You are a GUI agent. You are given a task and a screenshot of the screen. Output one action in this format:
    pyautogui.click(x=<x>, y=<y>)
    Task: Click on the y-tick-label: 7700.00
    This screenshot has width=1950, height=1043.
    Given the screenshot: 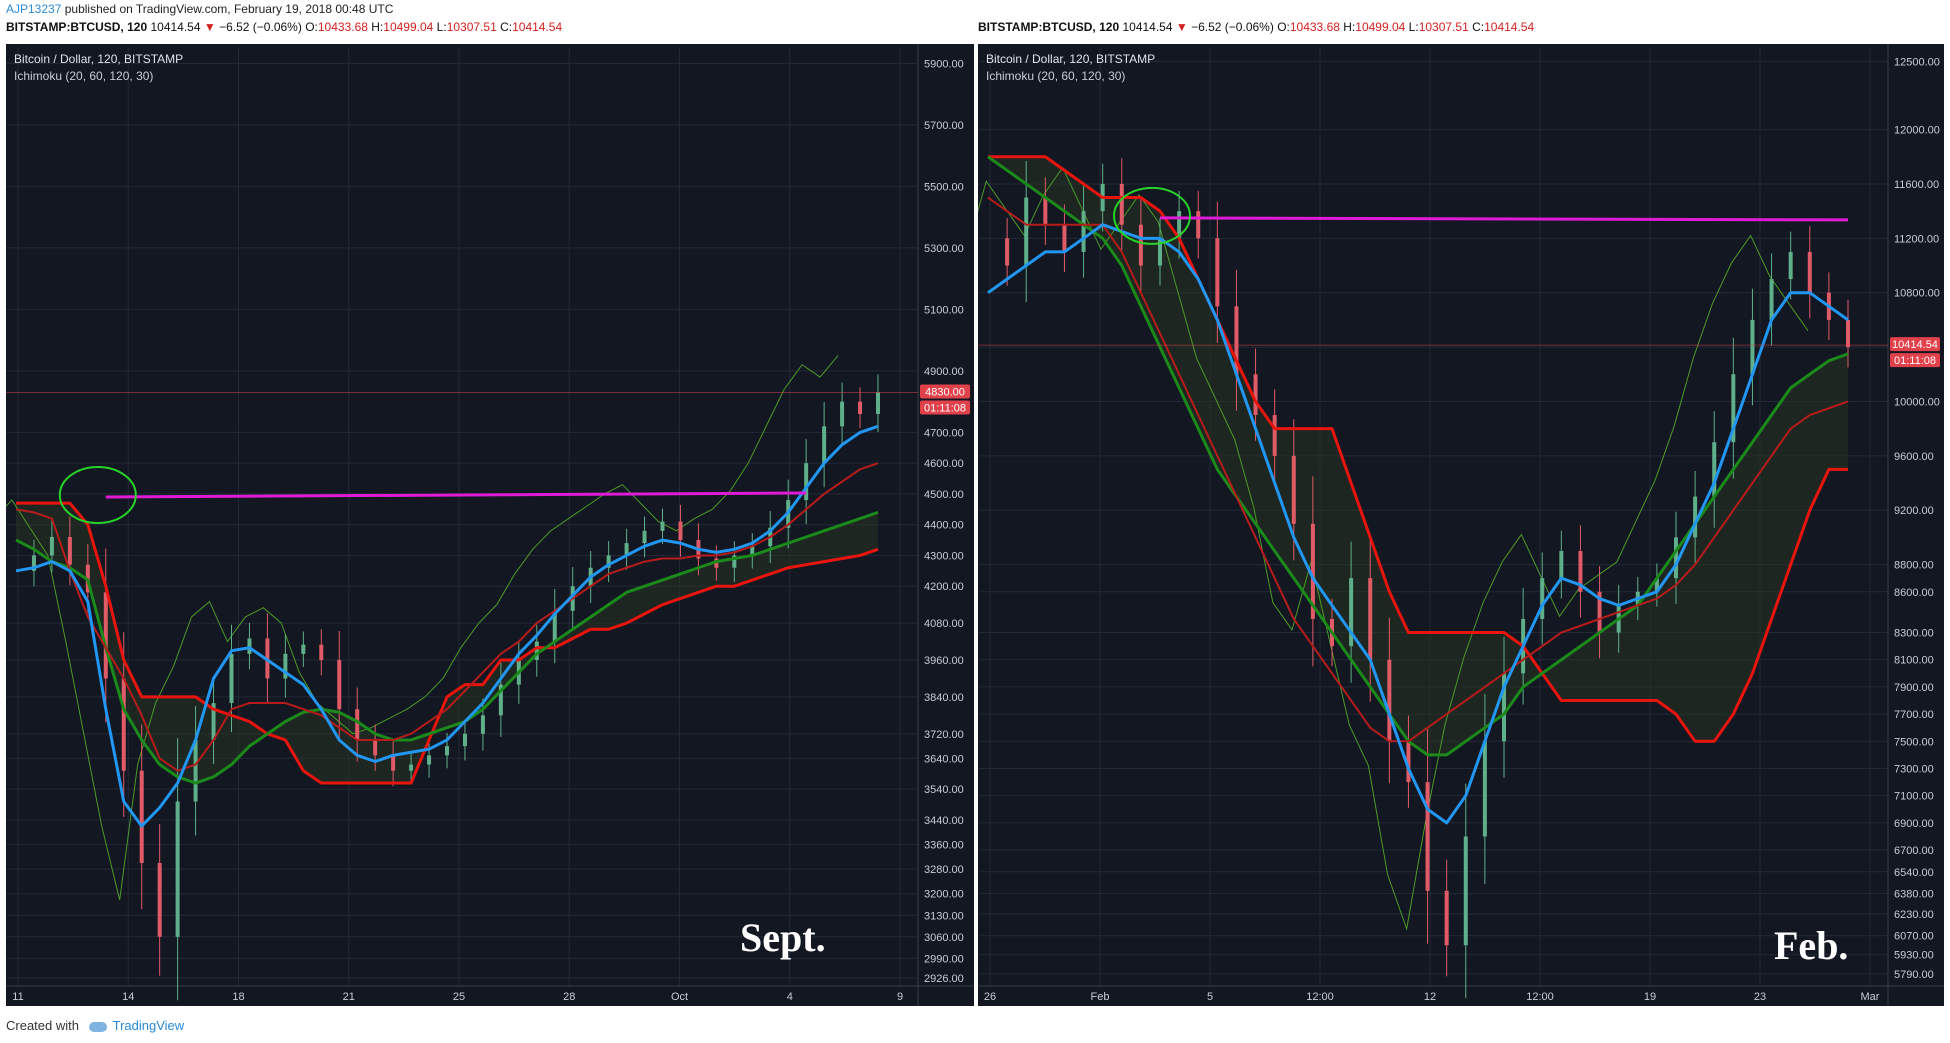 What is the action you would take?
    pyautogui.click(x=1914, y=715)
    